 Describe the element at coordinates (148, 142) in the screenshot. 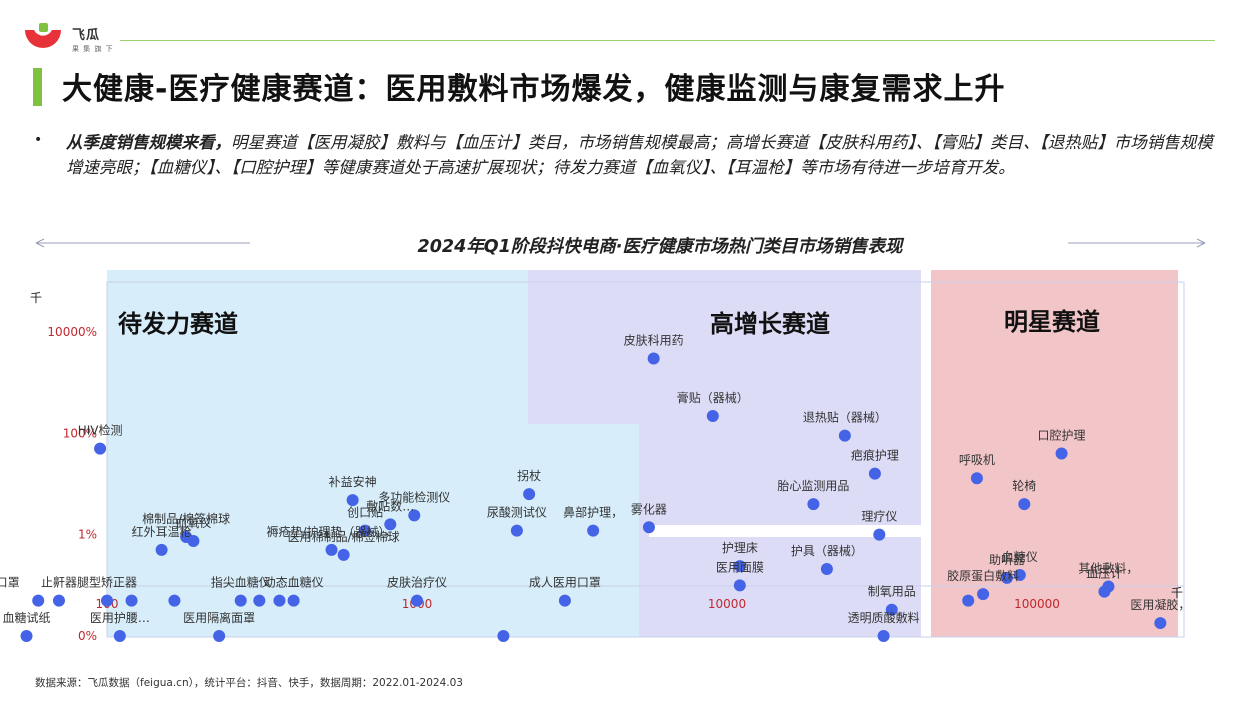

I see `summary-lead: 从季度销售规模来看，` at that location.